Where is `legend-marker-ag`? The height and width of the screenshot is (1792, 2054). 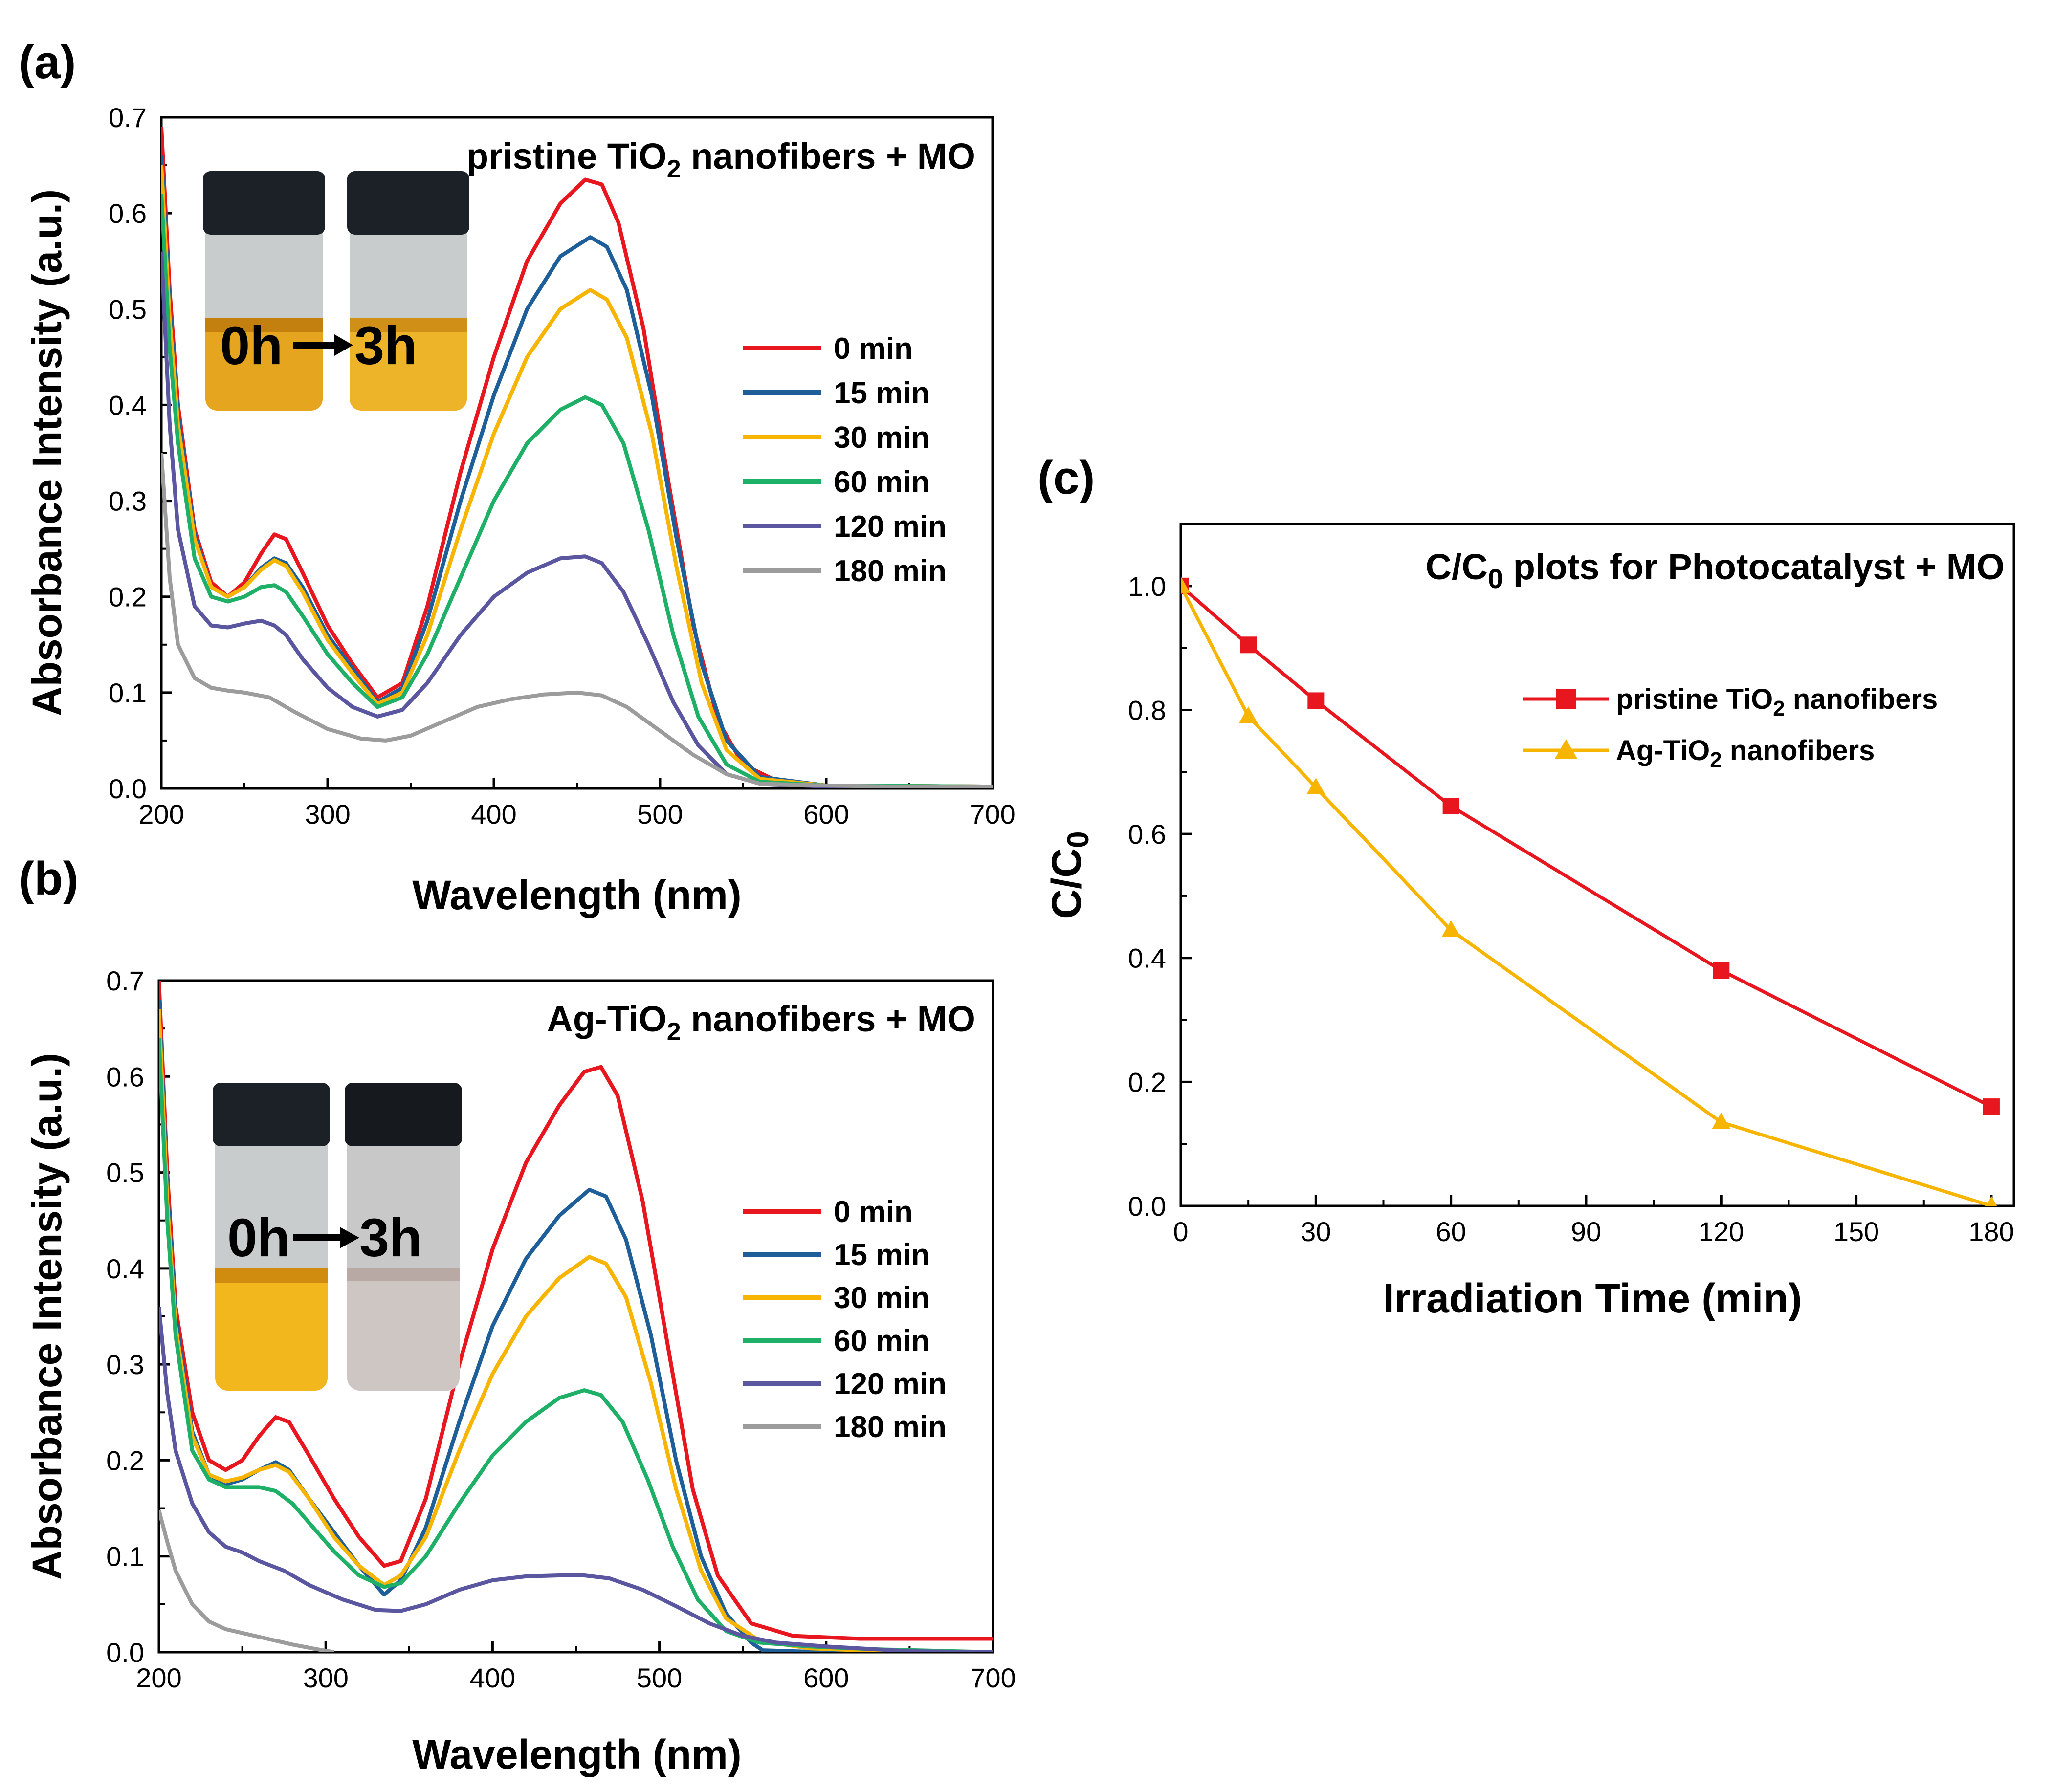 legend-marker-ag is located at coordinates (1566, 749).